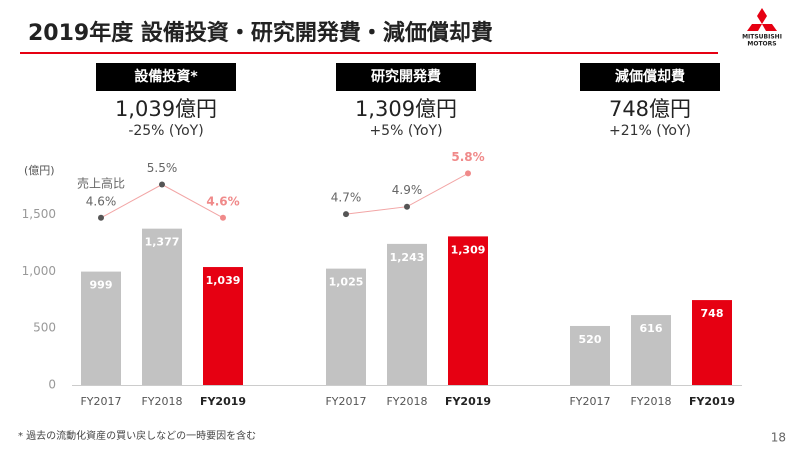  What do you see at coordinates (762, 37) in the screenshot?
I see `logo-text: MITSUBISHI` at bounding box center [762, 37].